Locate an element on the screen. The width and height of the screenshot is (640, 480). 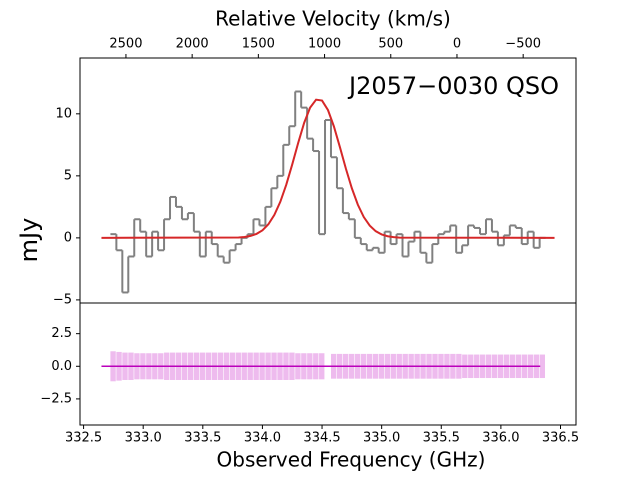
x-tick-label: 332.5 is located at coordinates (83, 438).